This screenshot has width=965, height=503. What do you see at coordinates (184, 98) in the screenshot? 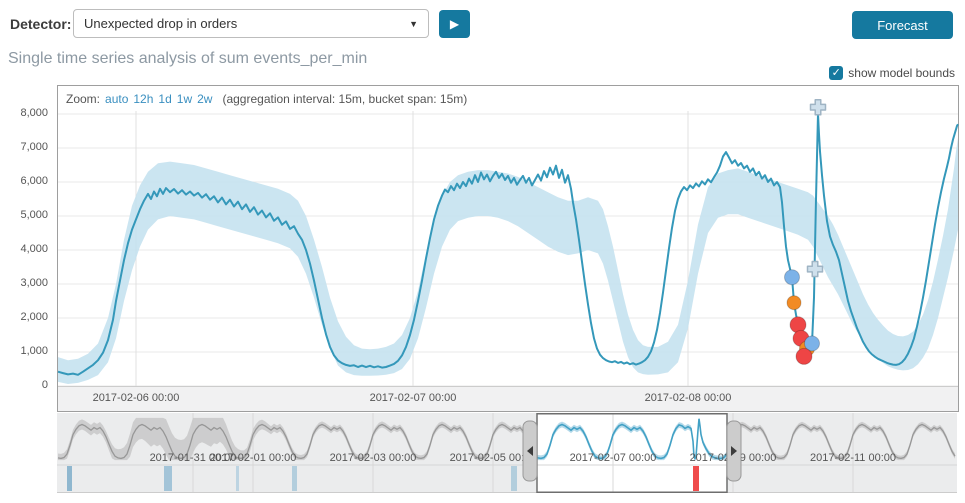
I see `zoom-link-1w: 1w` at bounding box center [184, 98].